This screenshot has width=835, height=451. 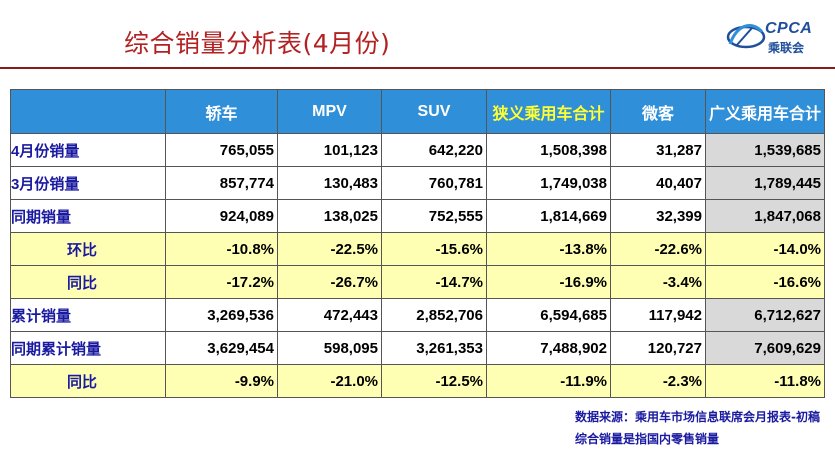 I want to click on table-cell: -16.9%, so click(x=548, y=282).